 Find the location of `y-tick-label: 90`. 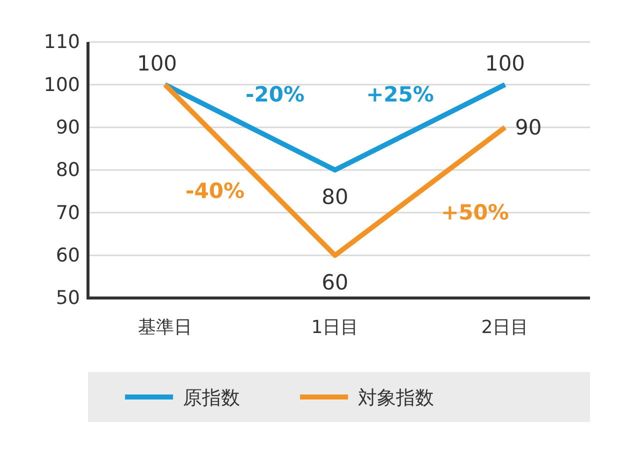

y-tick-label: 90 is located at coordinates (68, 127).